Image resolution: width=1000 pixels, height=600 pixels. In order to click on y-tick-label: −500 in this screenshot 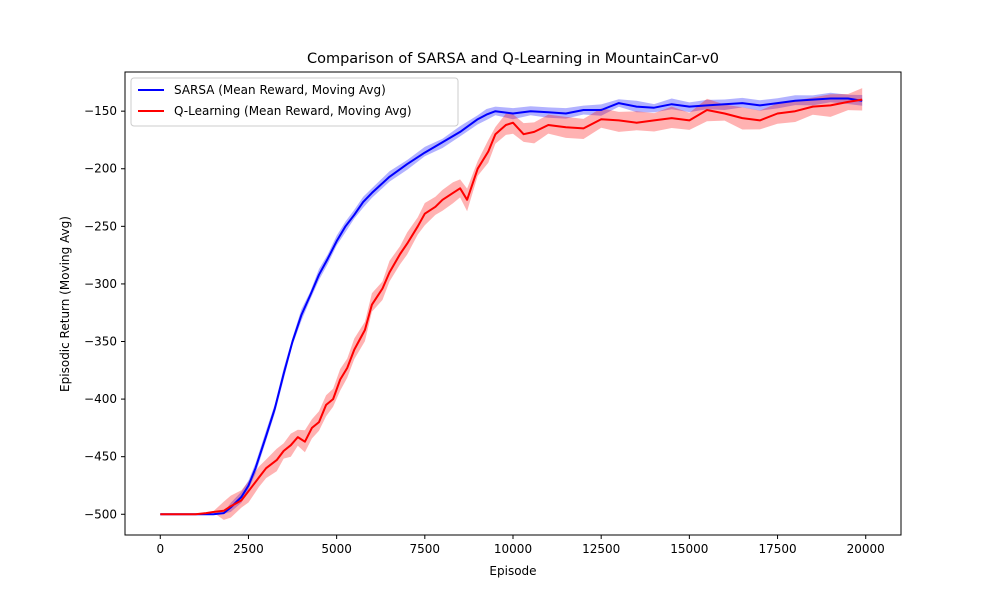, I will do `click(100, 514)`.